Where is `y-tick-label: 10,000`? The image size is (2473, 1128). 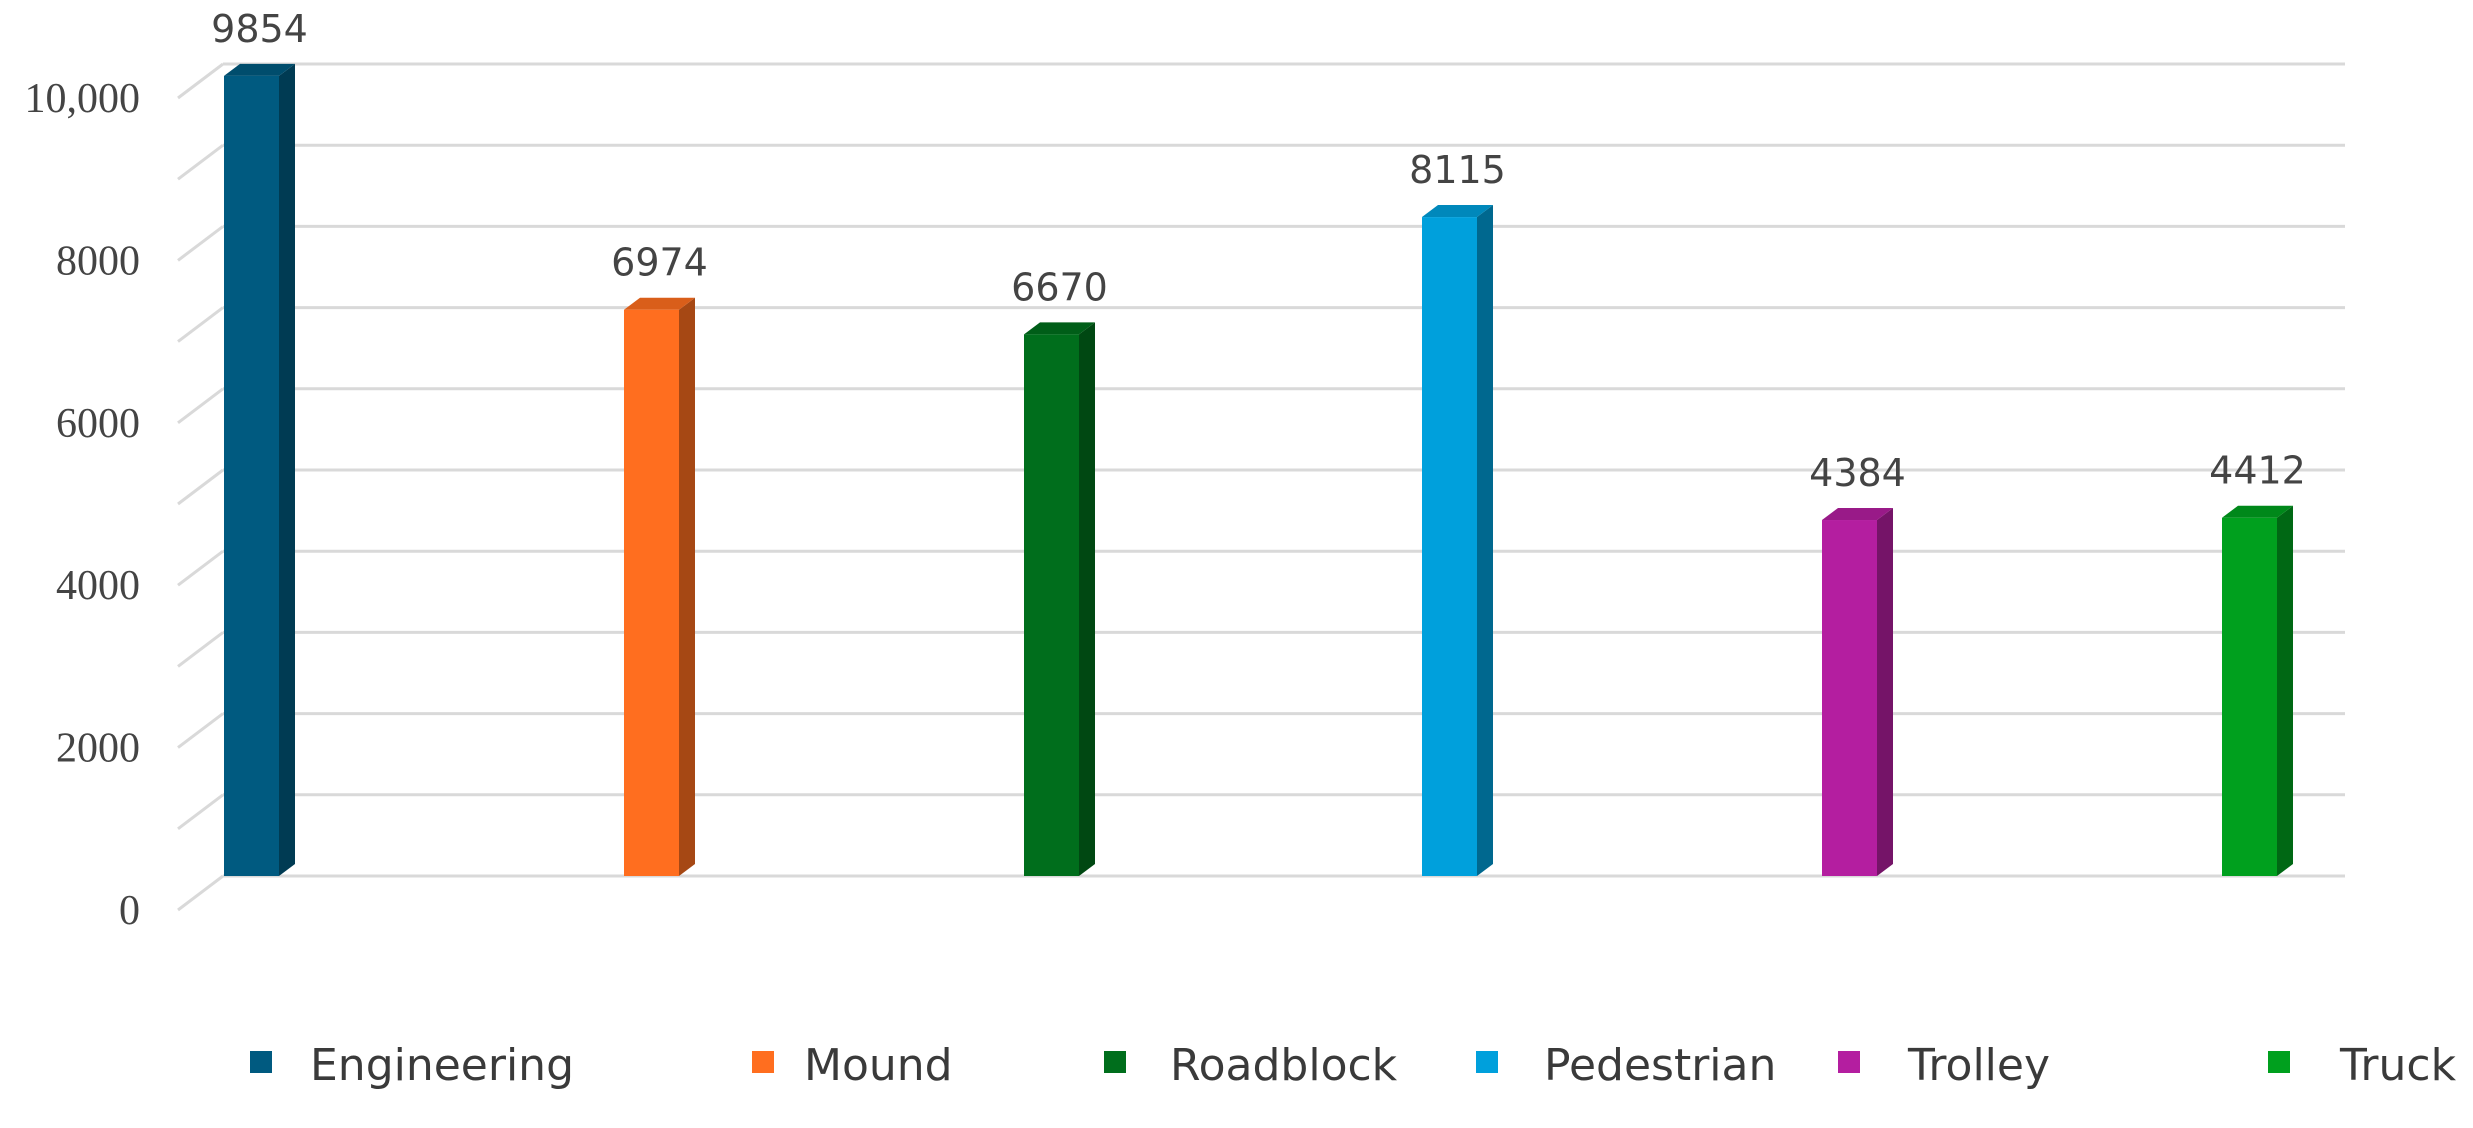 y-tick-label: 10,000 is located at coordinates (83, 99).